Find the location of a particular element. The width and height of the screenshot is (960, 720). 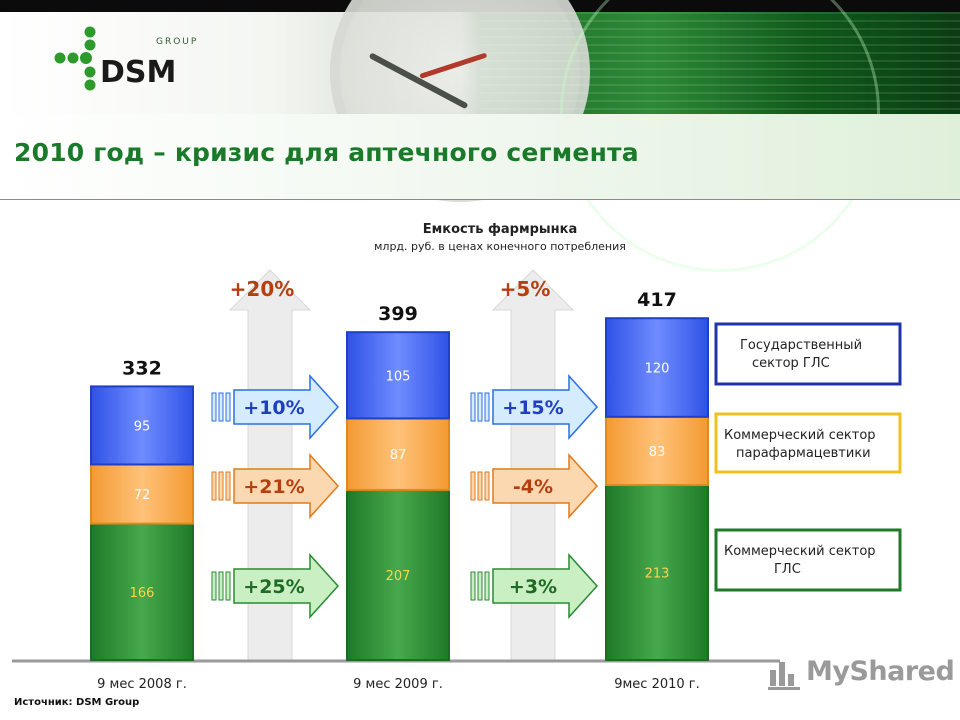

x-tick-label: 9 мес 2008 г. is located at coordinates (142, 684).